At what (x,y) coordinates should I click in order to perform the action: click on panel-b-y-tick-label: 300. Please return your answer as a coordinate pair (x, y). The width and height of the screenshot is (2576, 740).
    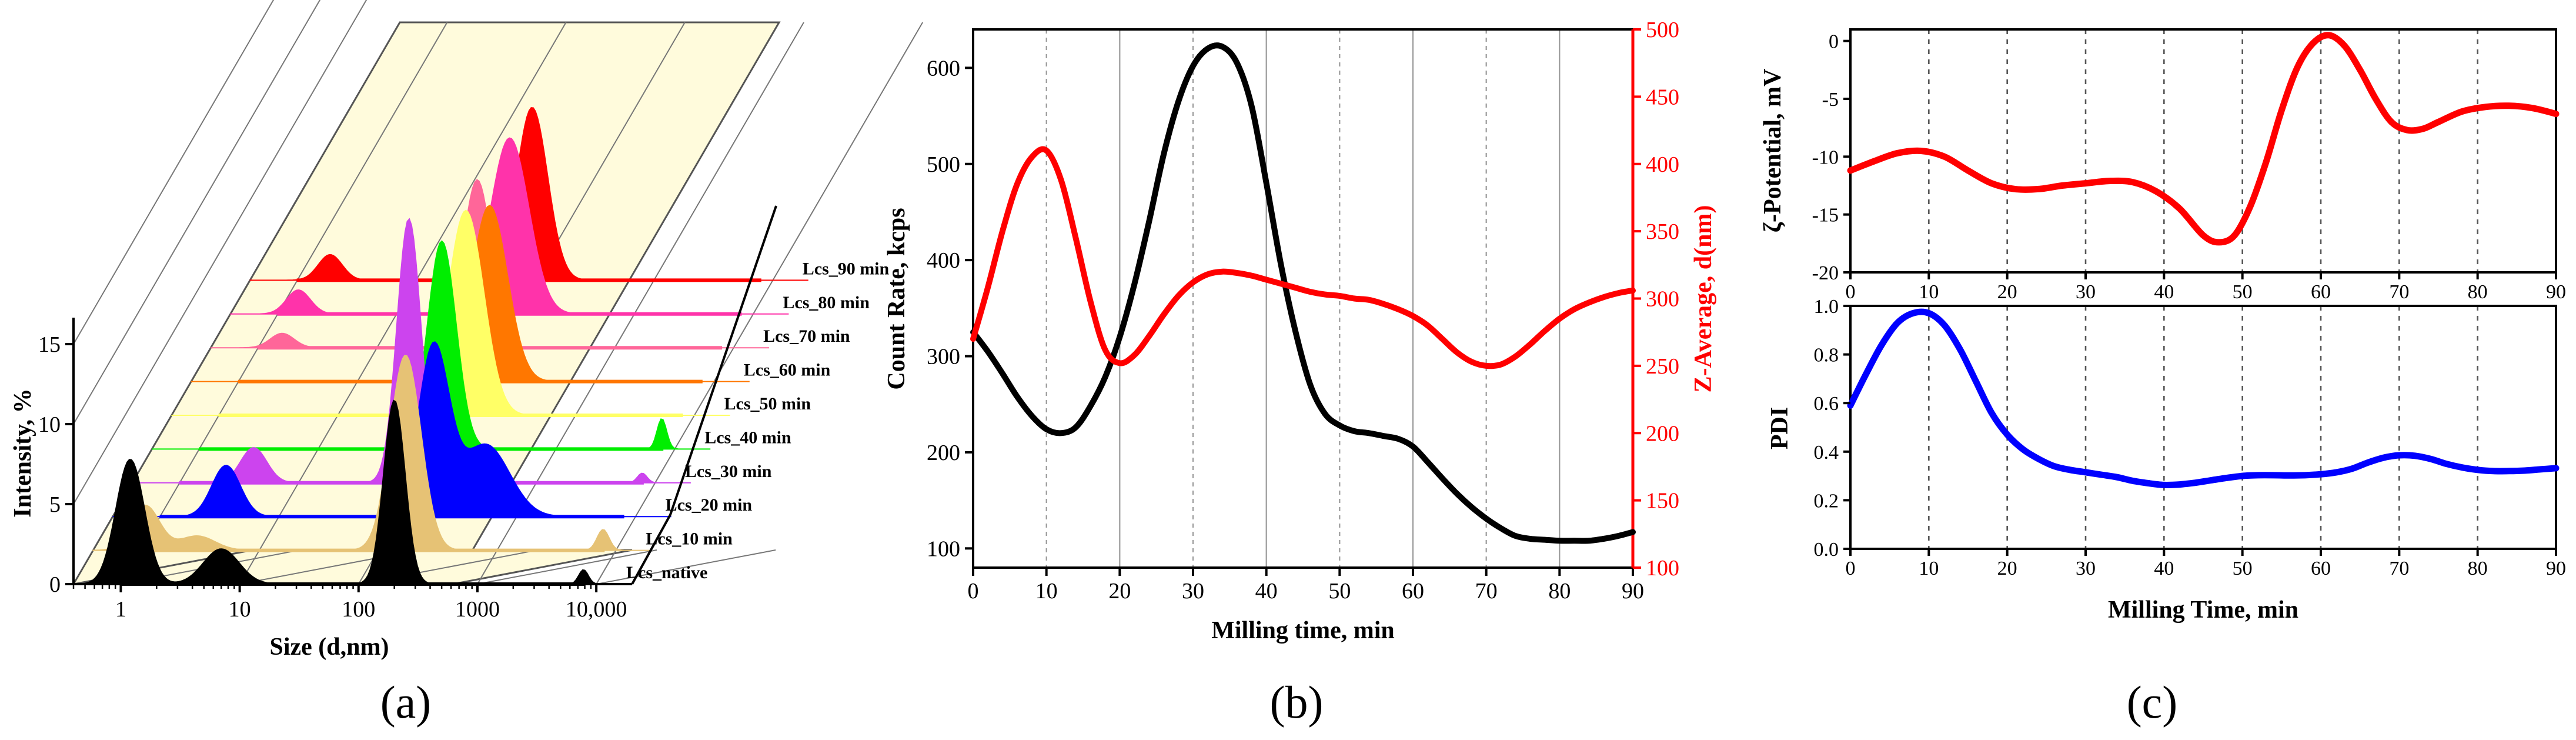
    Looking at the image, I should click on (943, 357).